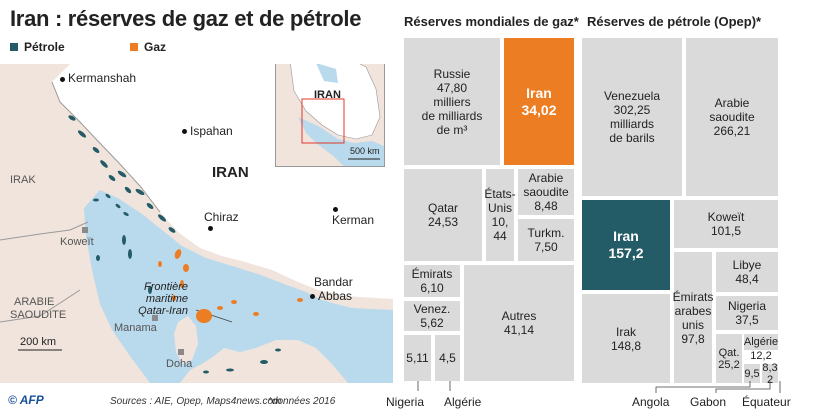 The height and width of the screenshot is (414, 838). I want to click on oil-tile-emirats: Émirats arabes unis 97,8, so click(693, 317).